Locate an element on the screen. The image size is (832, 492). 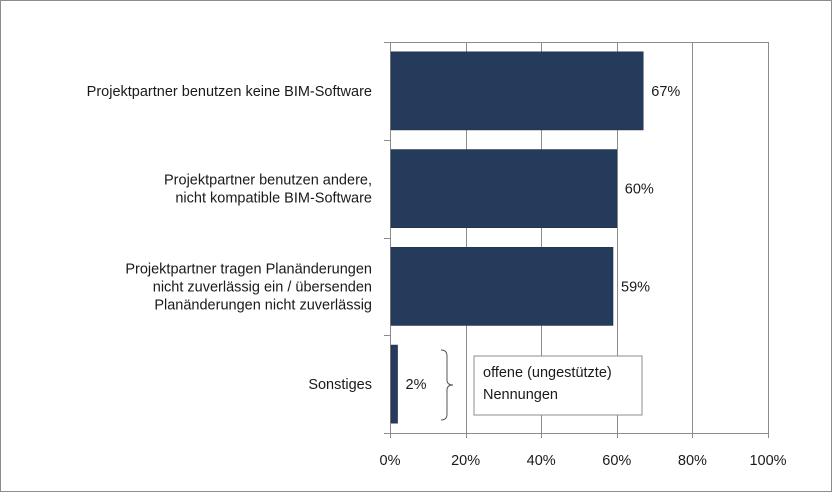
category-label-1-line-0: Projektpartner benutzen andere, is located at coordinates (268, 181).